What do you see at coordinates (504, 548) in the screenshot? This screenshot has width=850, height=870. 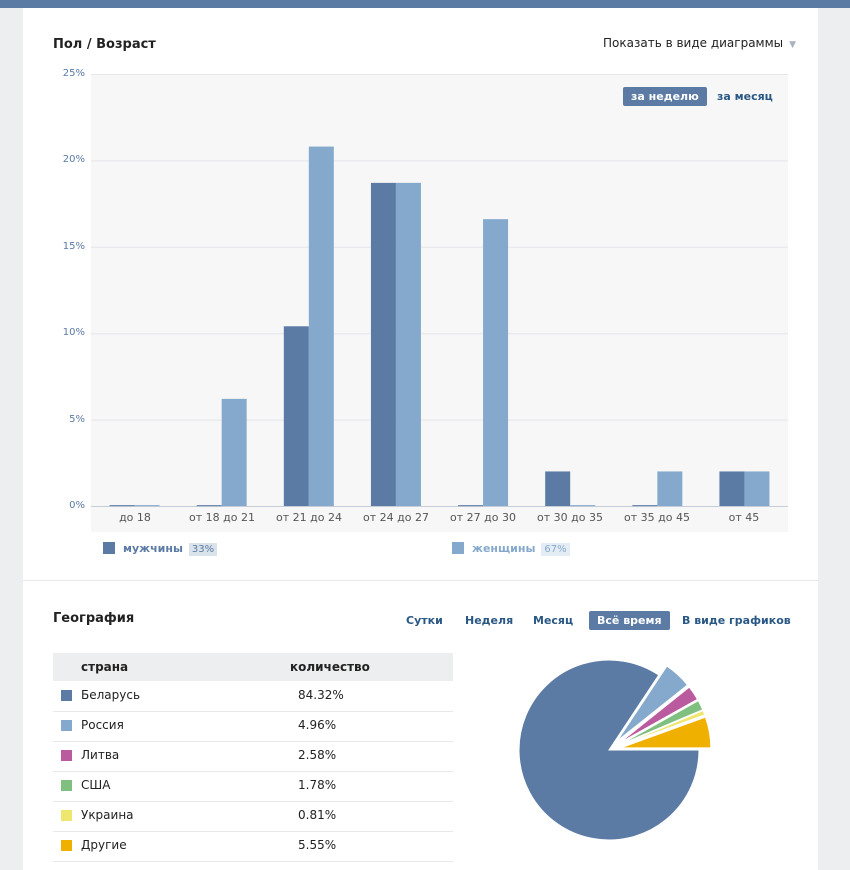 I see `legend-label: женщины` at bounding box center [504, 548].